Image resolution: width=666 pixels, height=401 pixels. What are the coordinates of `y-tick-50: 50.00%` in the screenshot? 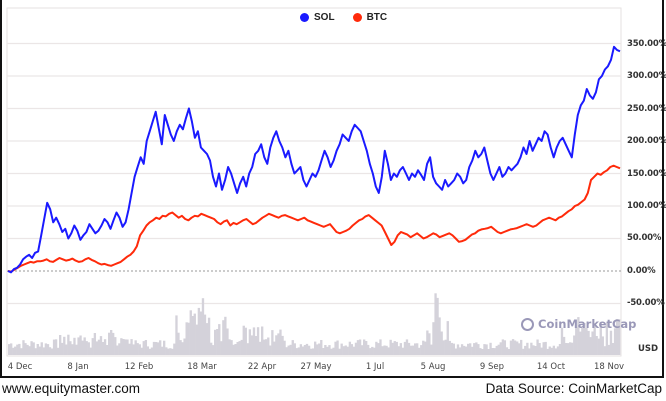 It's located at (644, 238).